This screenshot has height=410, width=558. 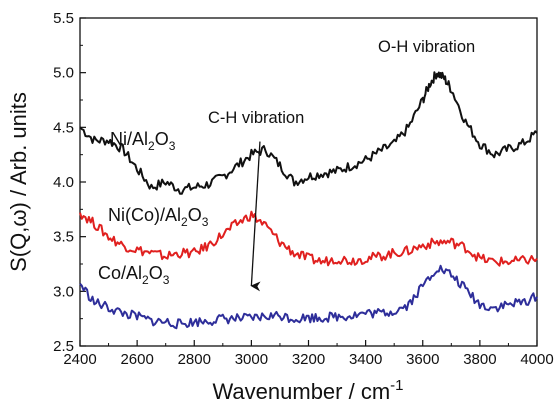 What do you see at coordinates (63, 73) in the screenshot?
I see `y-tick-label: 5.0` at bounding box center [63, 73].